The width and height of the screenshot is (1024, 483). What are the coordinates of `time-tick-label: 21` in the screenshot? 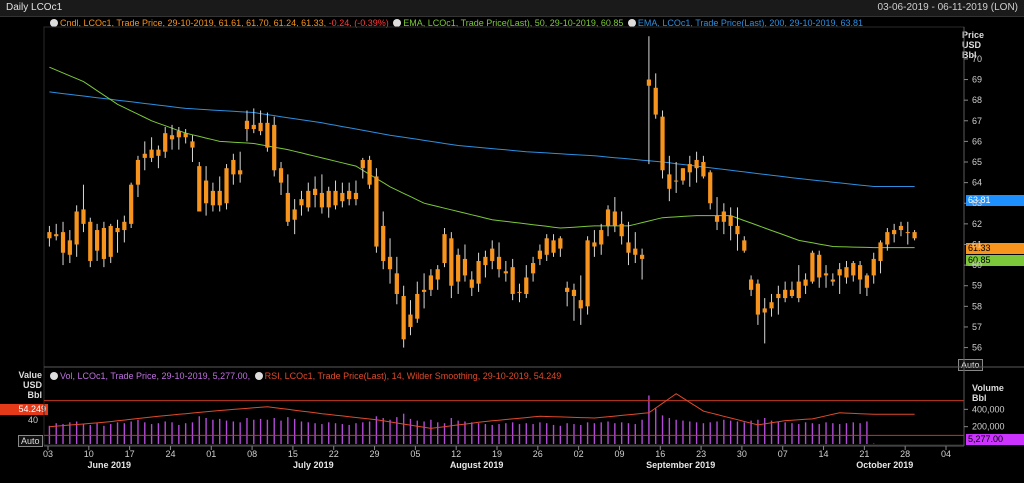 It's located at (864, 454).